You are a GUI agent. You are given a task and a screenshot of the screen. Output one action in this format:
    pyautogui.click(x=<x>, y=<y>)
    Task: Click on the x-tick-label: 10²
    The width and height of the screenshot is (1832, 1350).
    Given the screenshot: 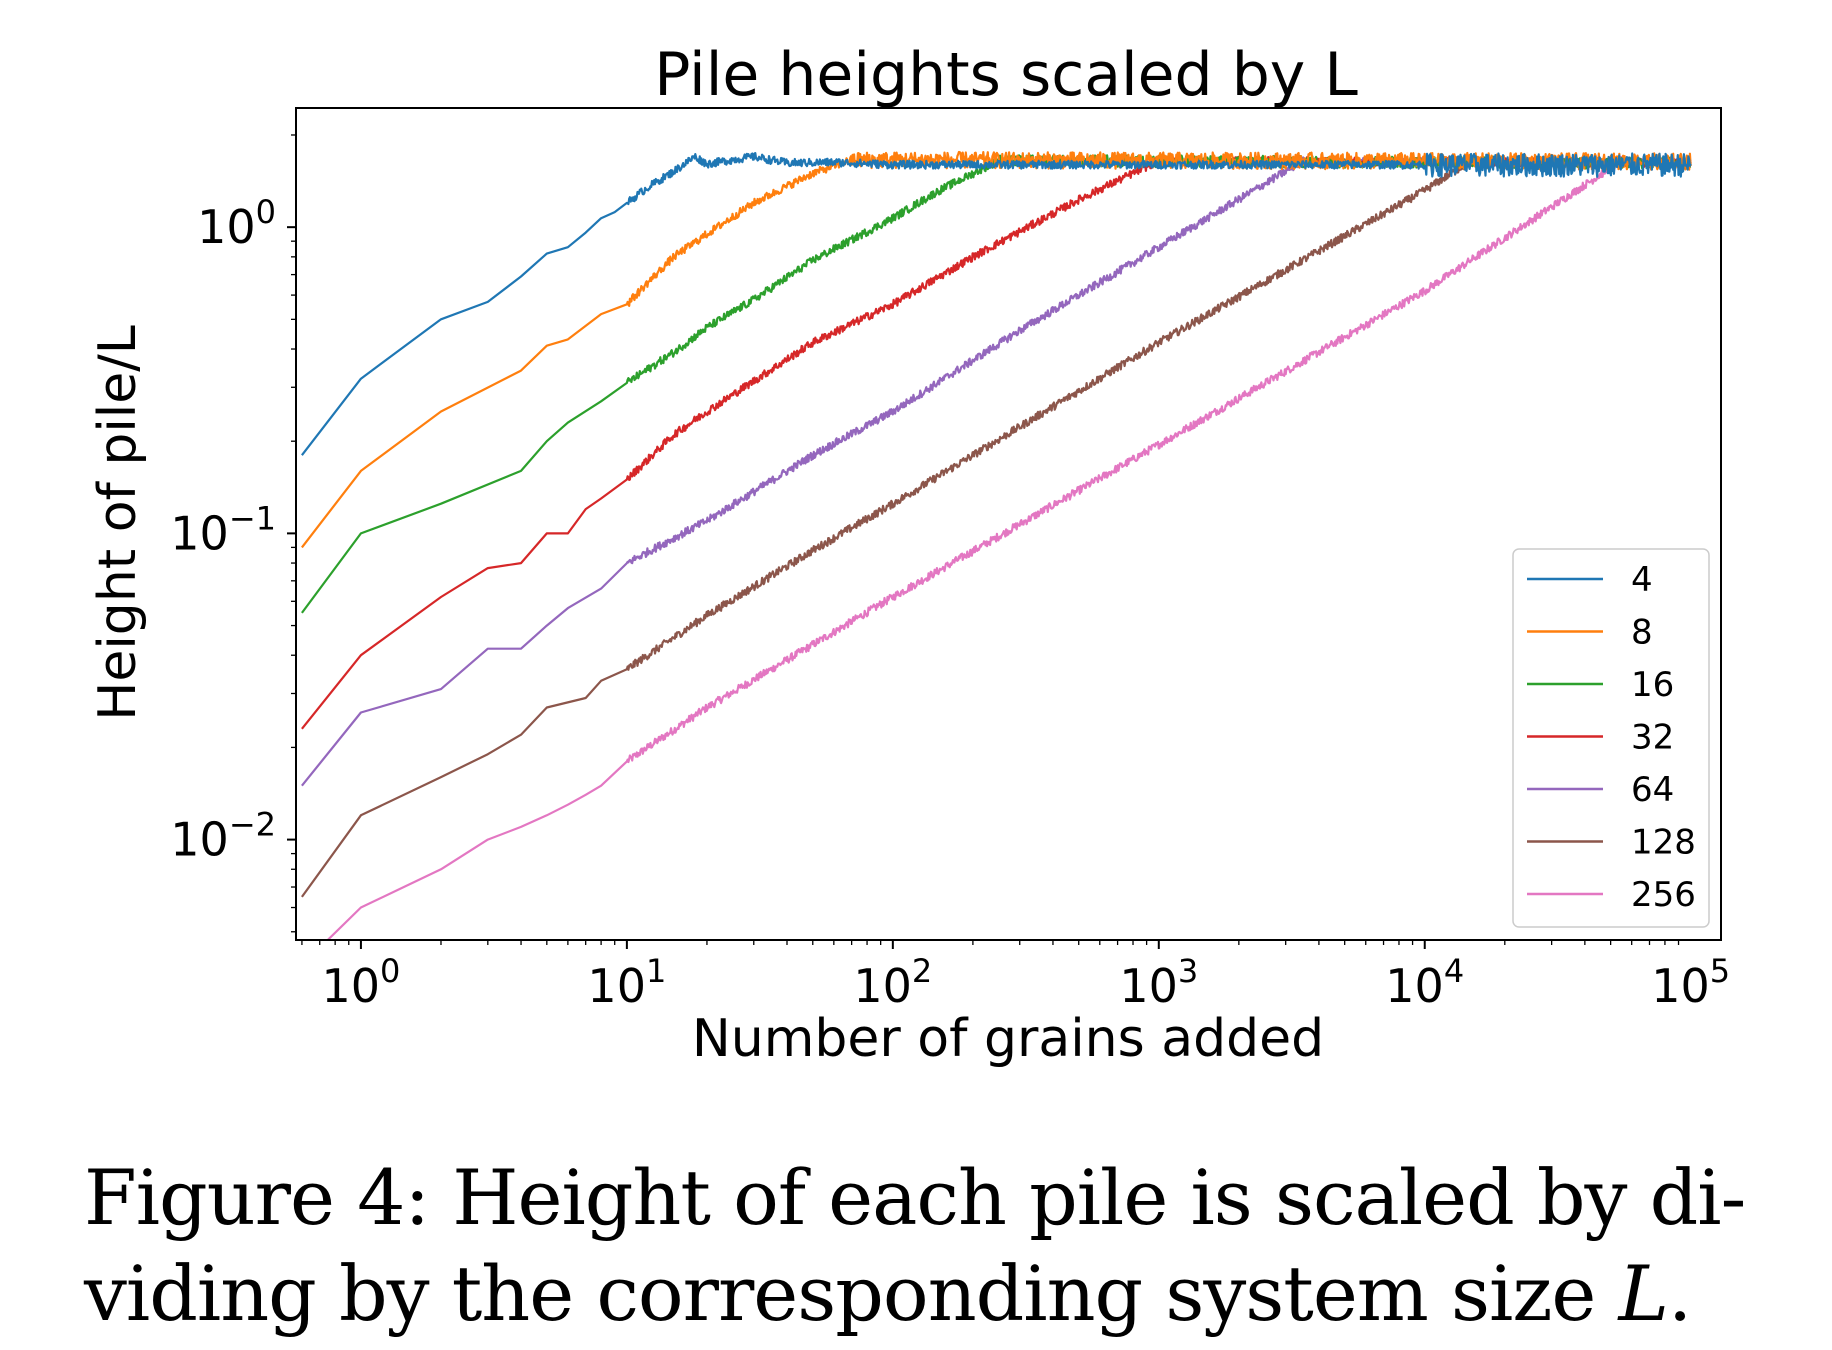 What is the action you would take?
    pyautogui.click(x=892, y=982)
    